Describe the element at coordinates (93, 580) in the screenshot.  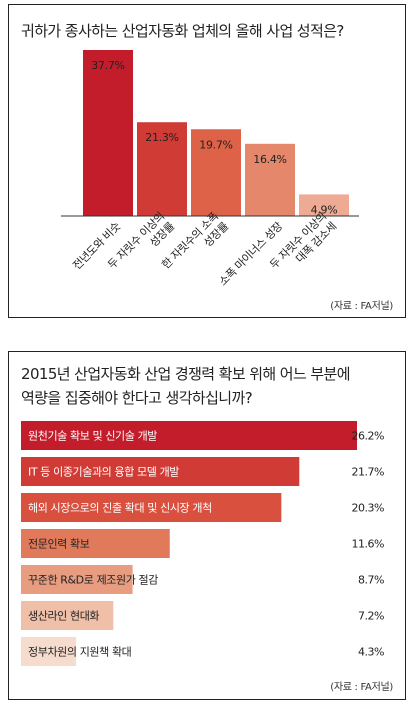
I see `bar-category-label: 꾸준한 R&D로 제조원가 절감` at that location.